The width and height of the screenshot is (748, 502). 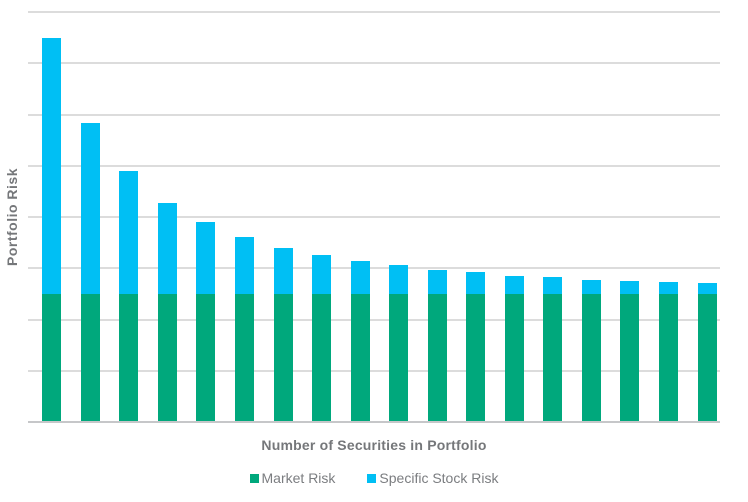 What do you see at coordinates (12, 217) in the screenshot?
I see `y-axis-title: Portfolio Risk` at bounding box center [12, 217].